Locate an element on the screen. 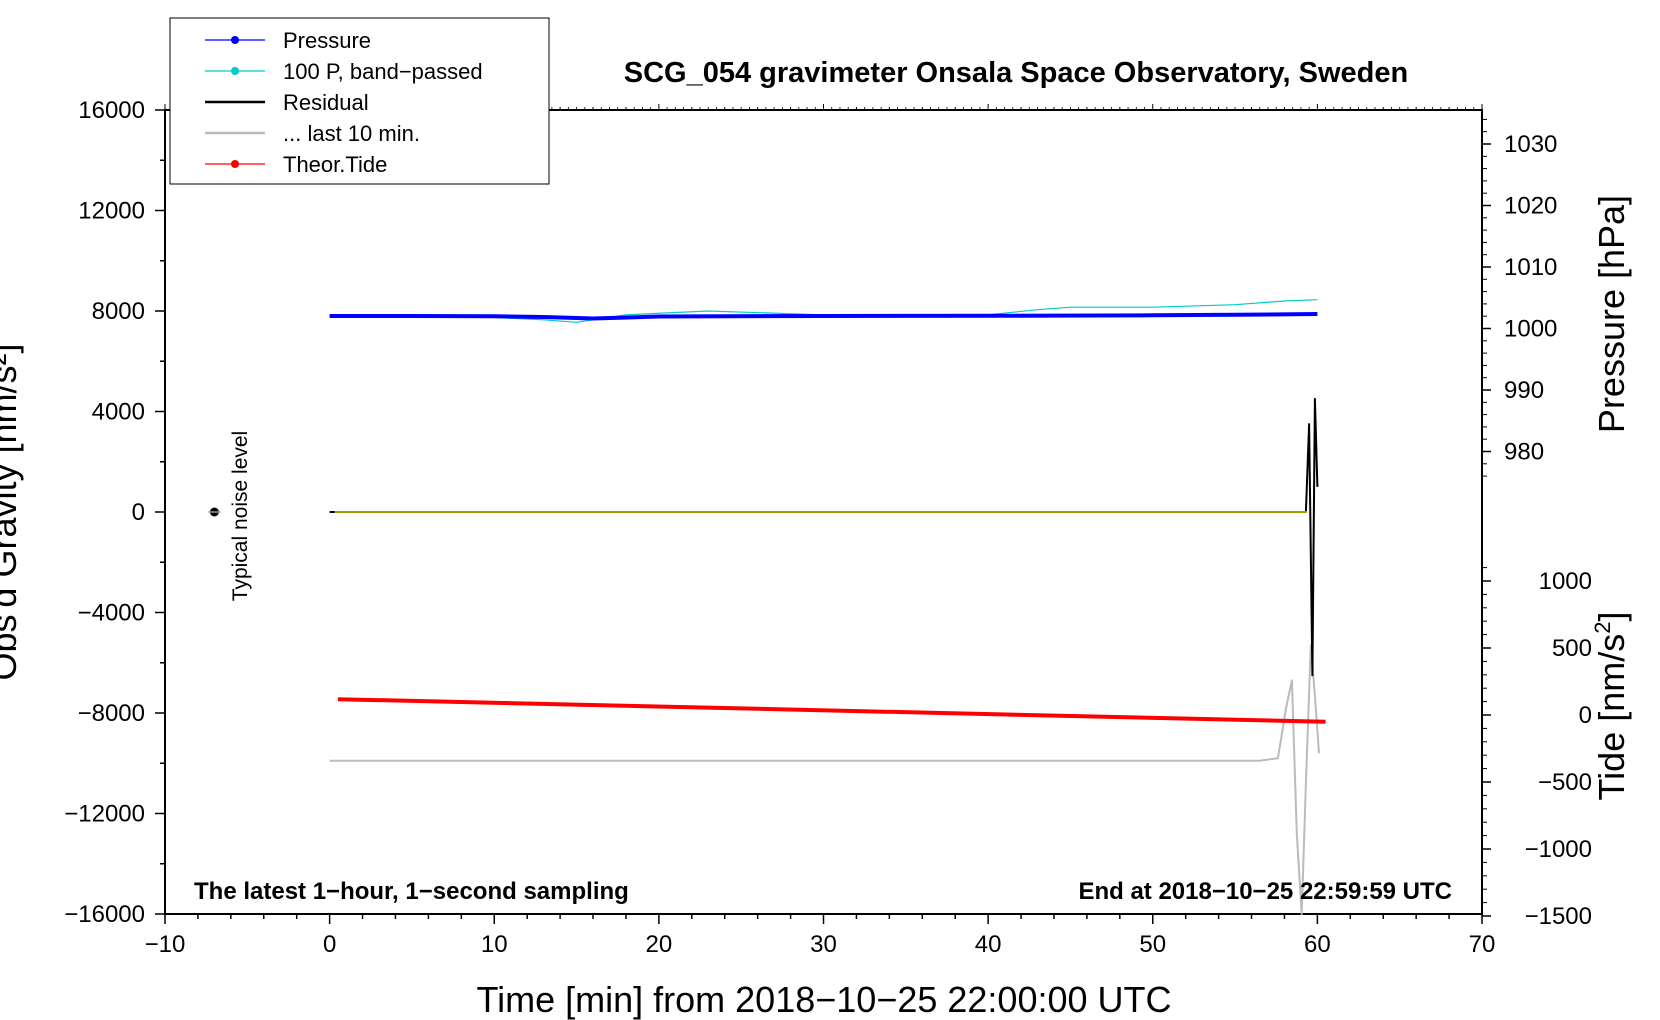 The image size is (1660, 1020). y-tick-label: 4000 is located at coordinates (118, 412).